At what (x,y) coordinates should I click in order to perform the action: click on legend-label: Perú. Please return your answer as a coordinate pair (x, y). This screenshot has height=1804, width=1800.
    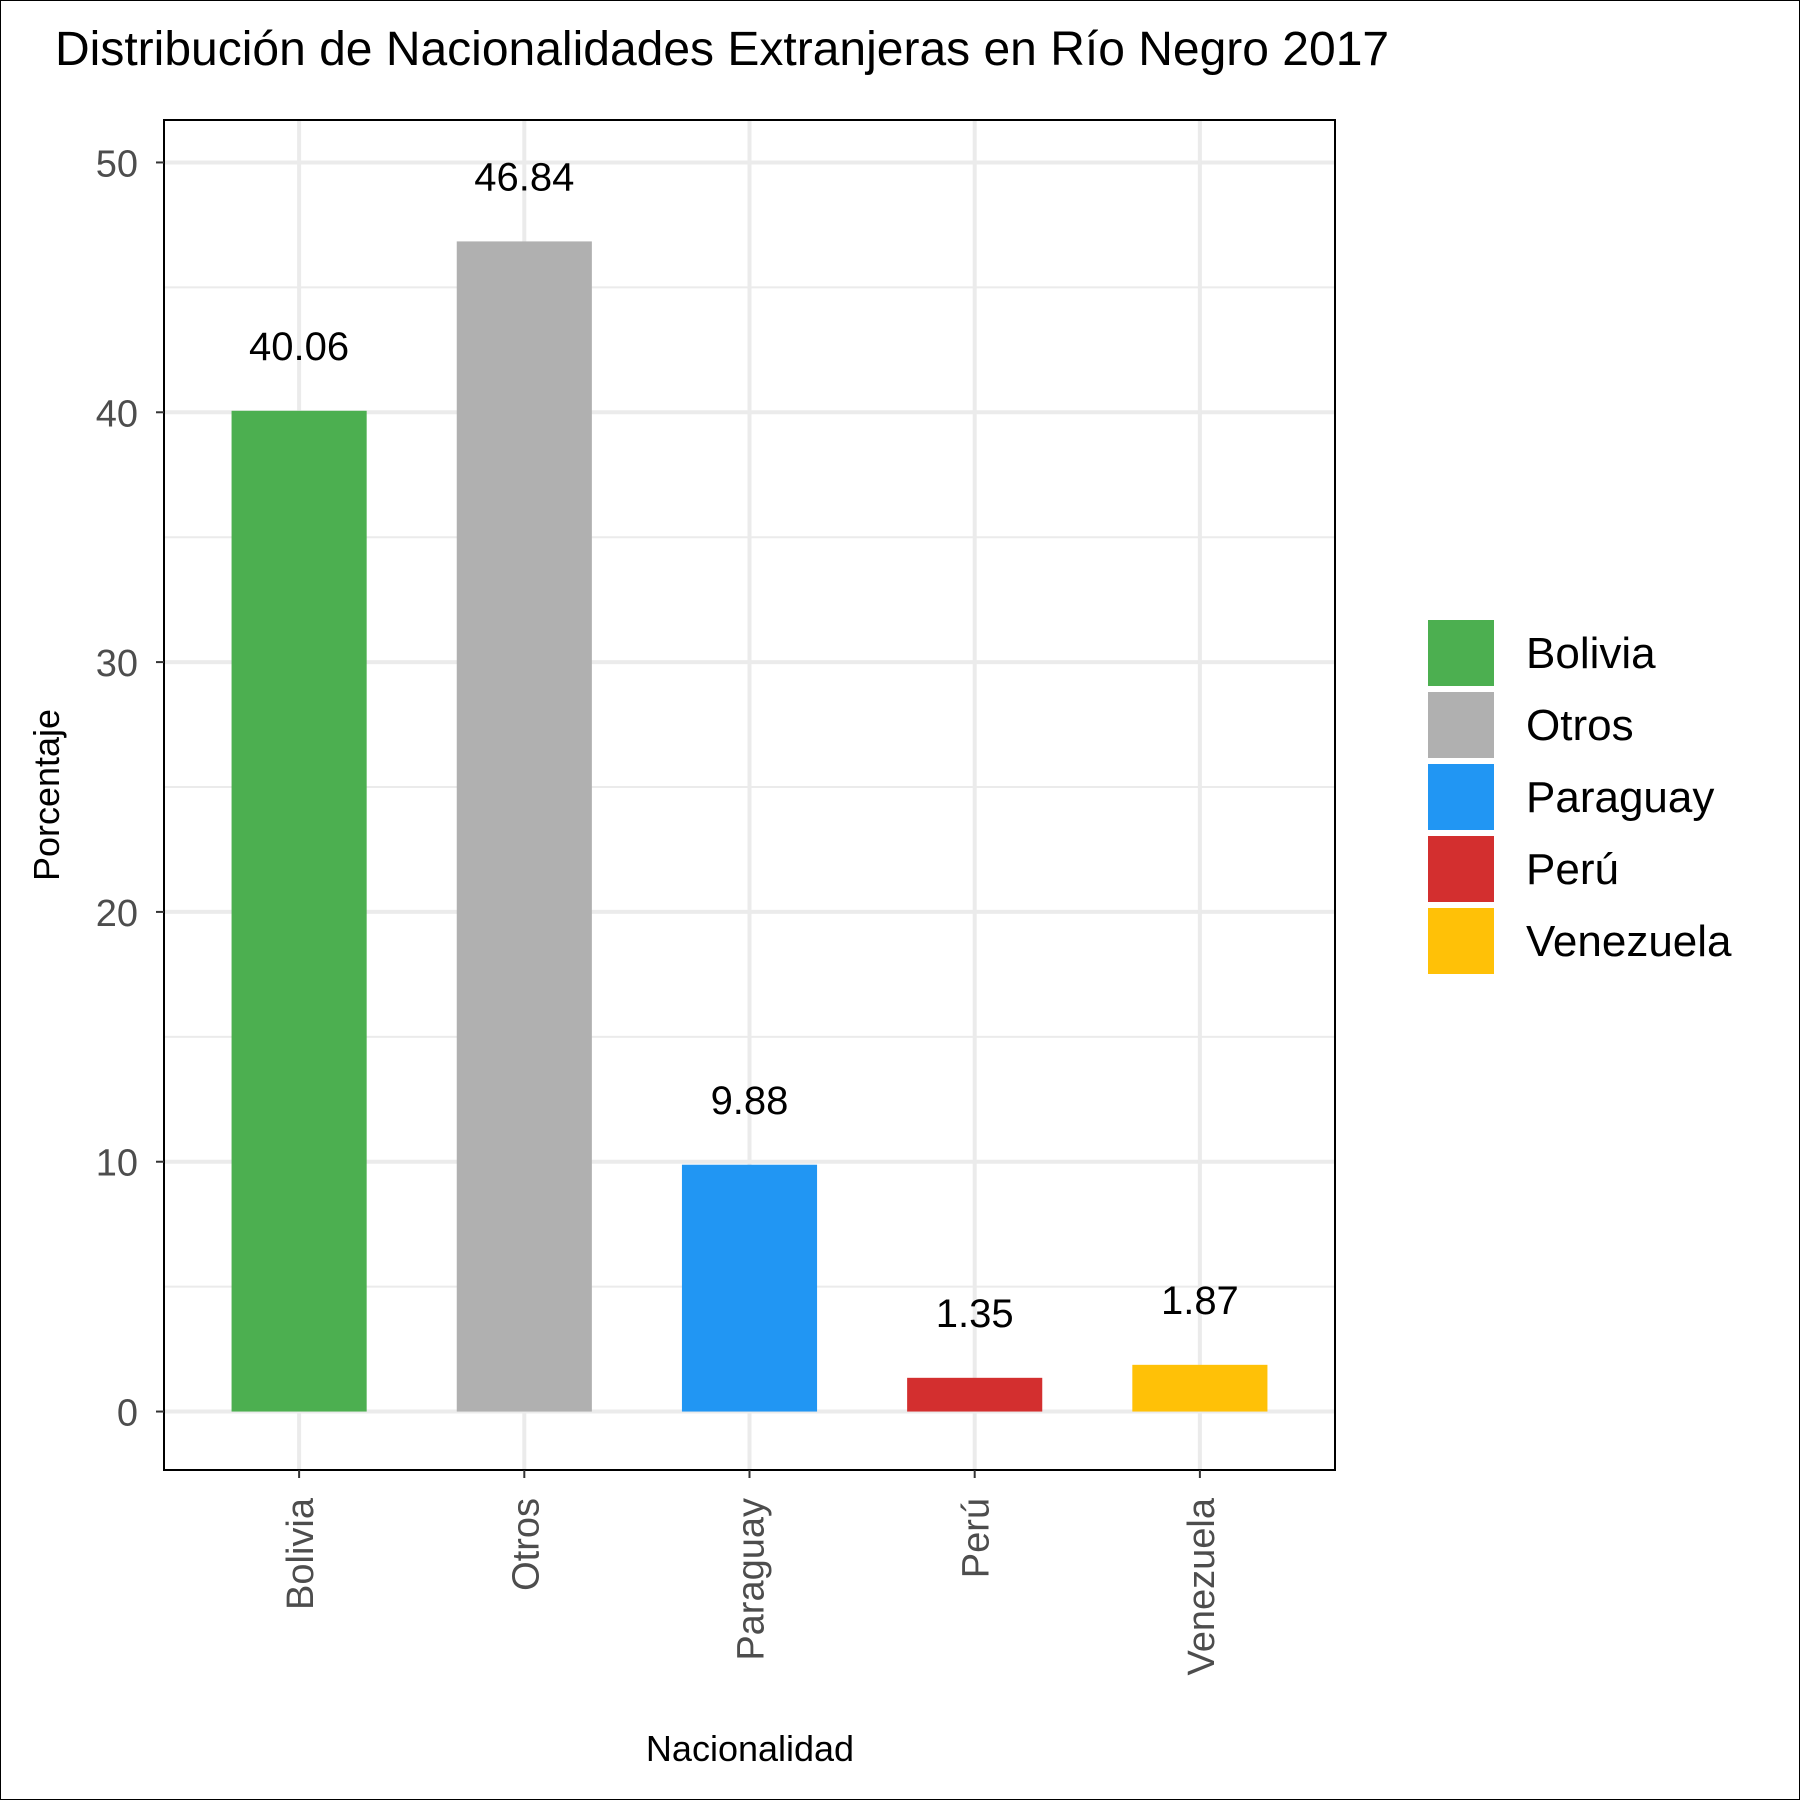
    Looking at the image, I should click on (1572, 869).